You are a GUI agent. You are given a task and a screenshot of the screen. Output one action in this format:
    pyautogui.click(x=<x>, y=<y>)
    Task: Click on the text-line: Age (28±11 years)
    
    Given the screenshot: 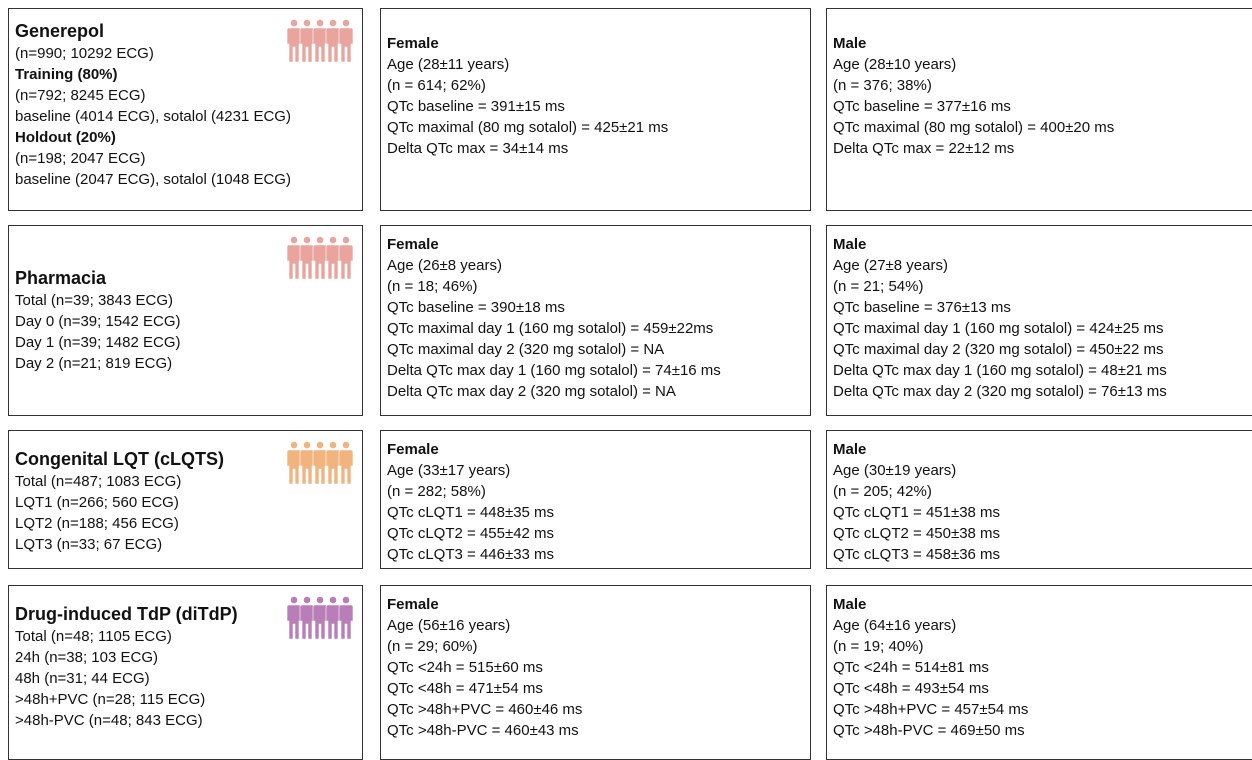 What is the action you would take?
    pyautogui.click(x=448, y=64)
    